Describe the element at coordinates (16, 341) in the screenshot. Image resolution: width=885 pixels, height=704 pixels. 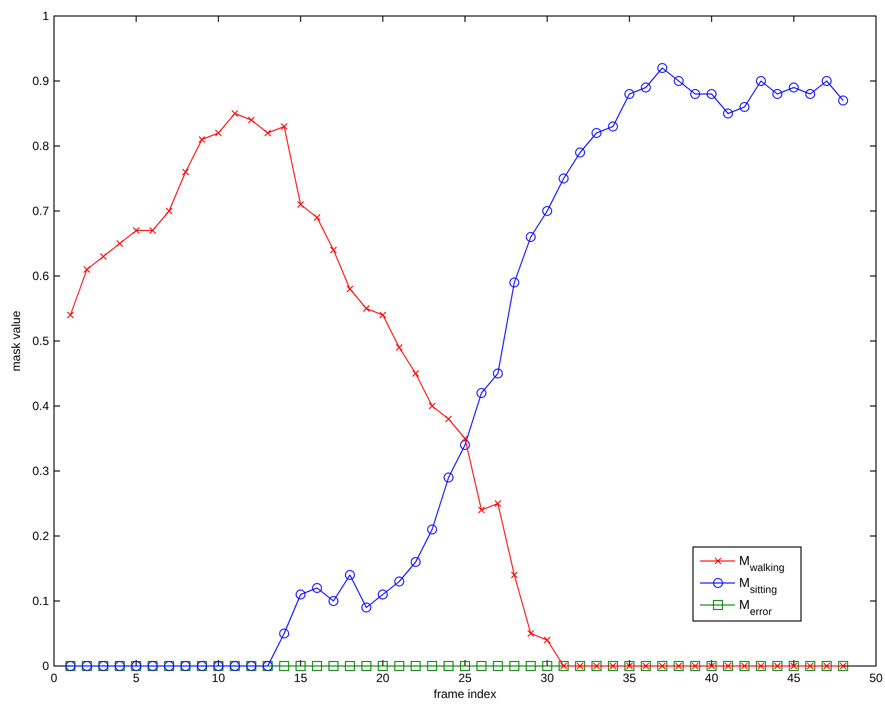
I see `y-axis-title: mask value` at that location.